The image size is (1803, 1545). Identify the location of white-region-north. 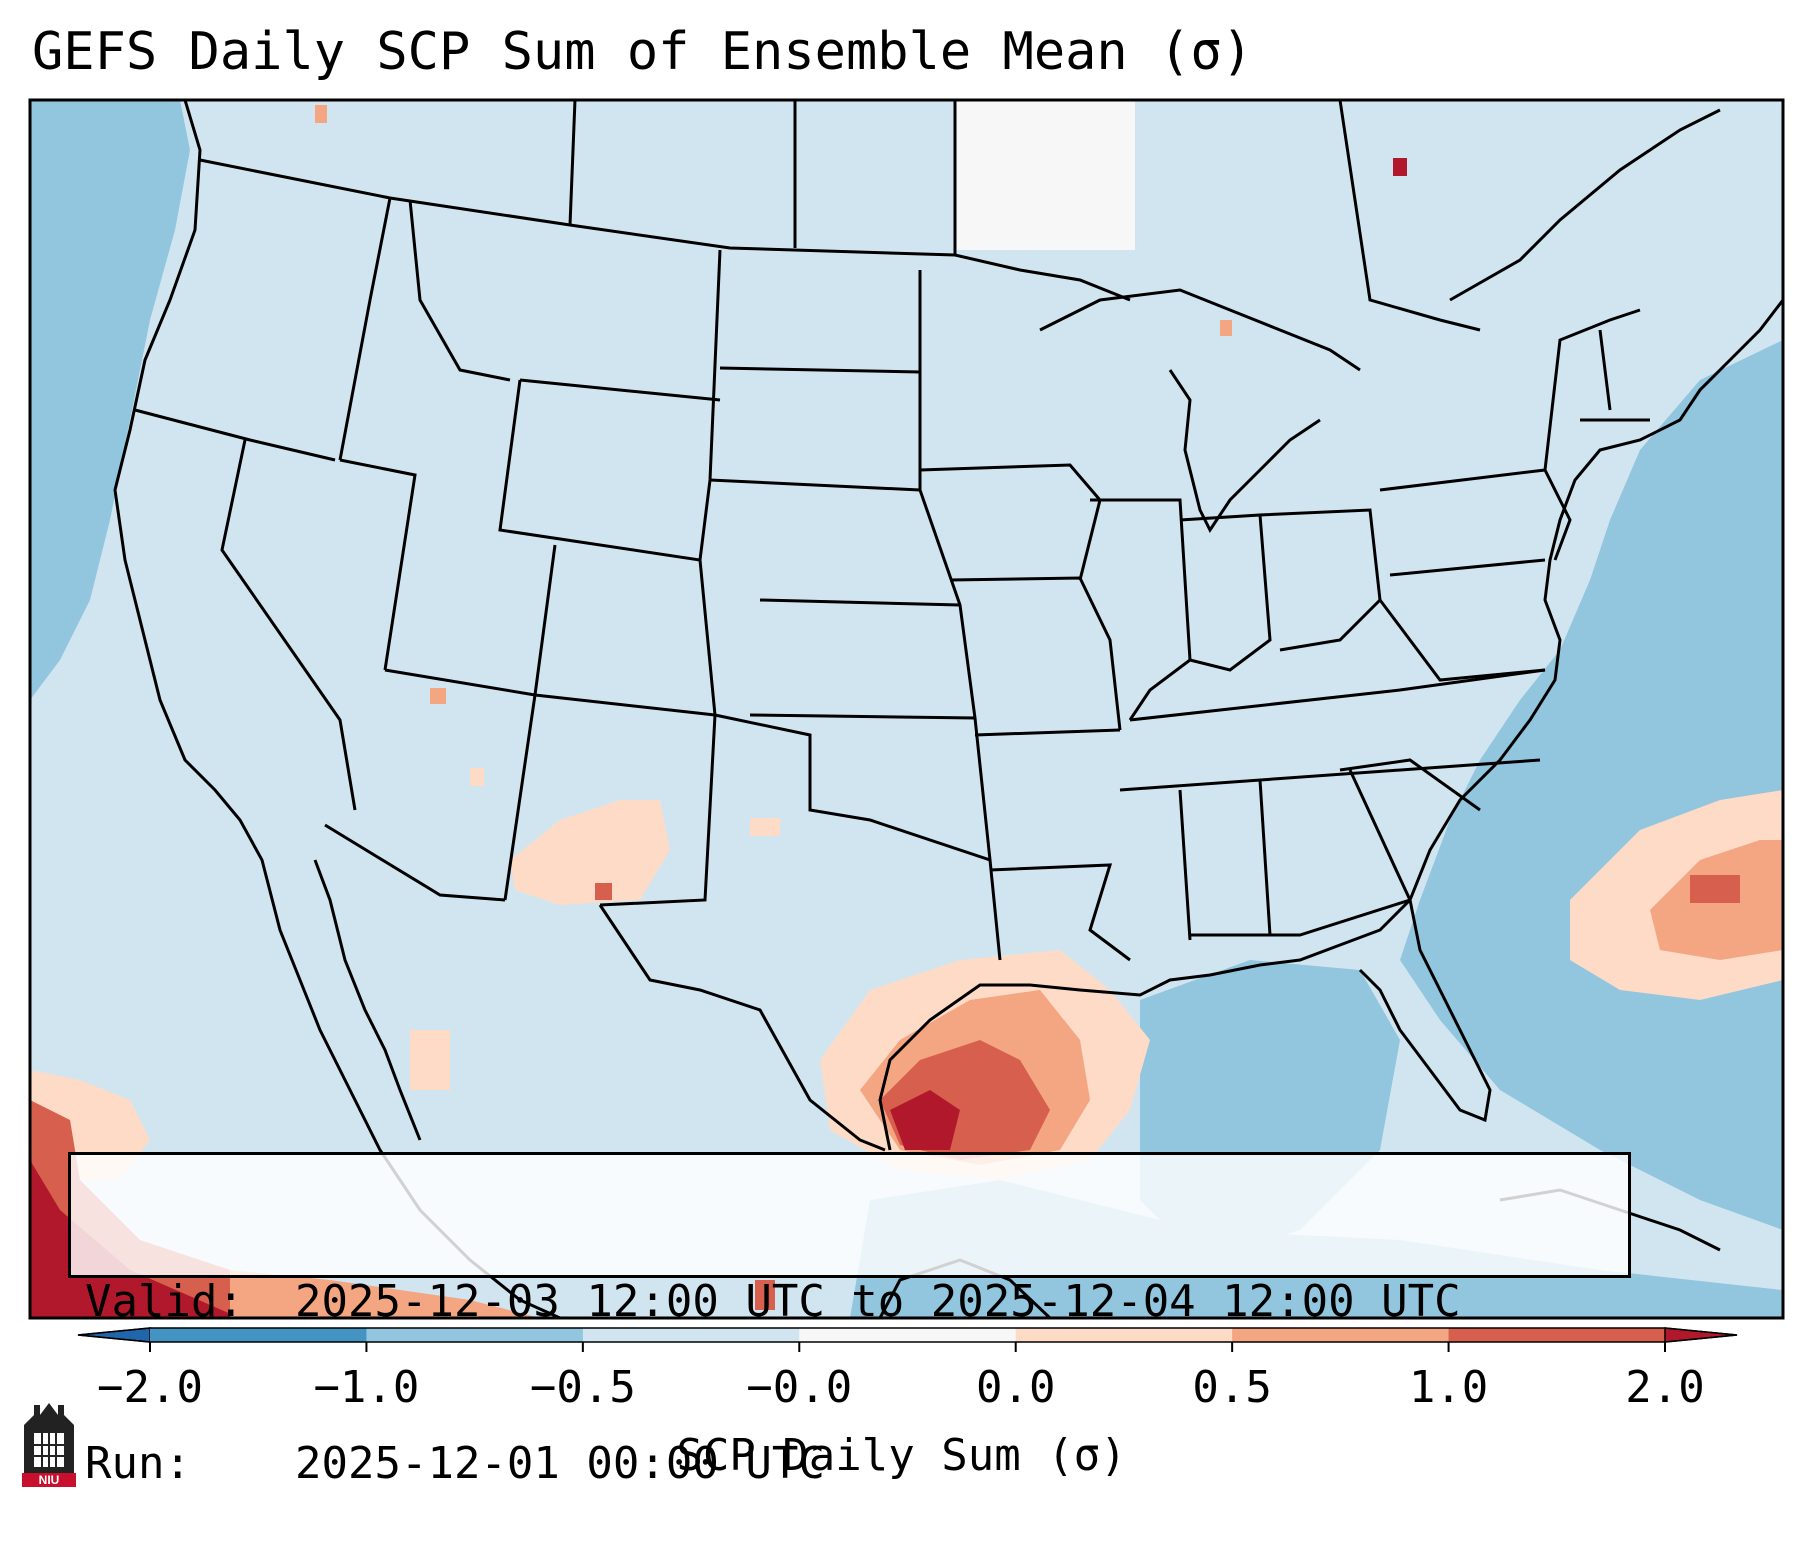
(1045, 175).